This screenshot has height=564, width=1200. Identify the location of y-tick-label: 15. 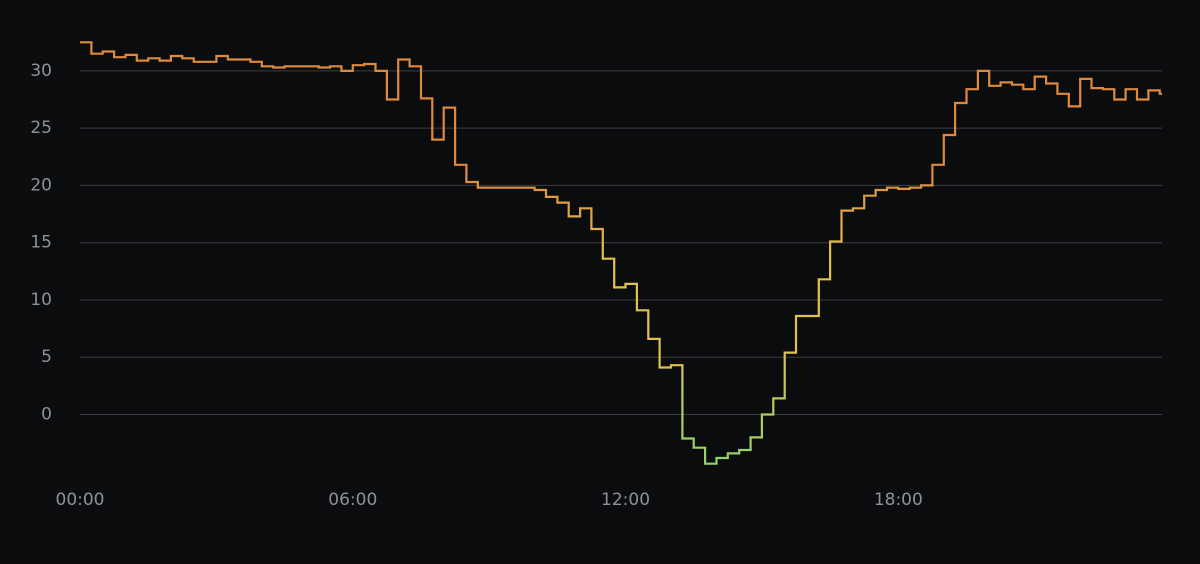
(41, 243).